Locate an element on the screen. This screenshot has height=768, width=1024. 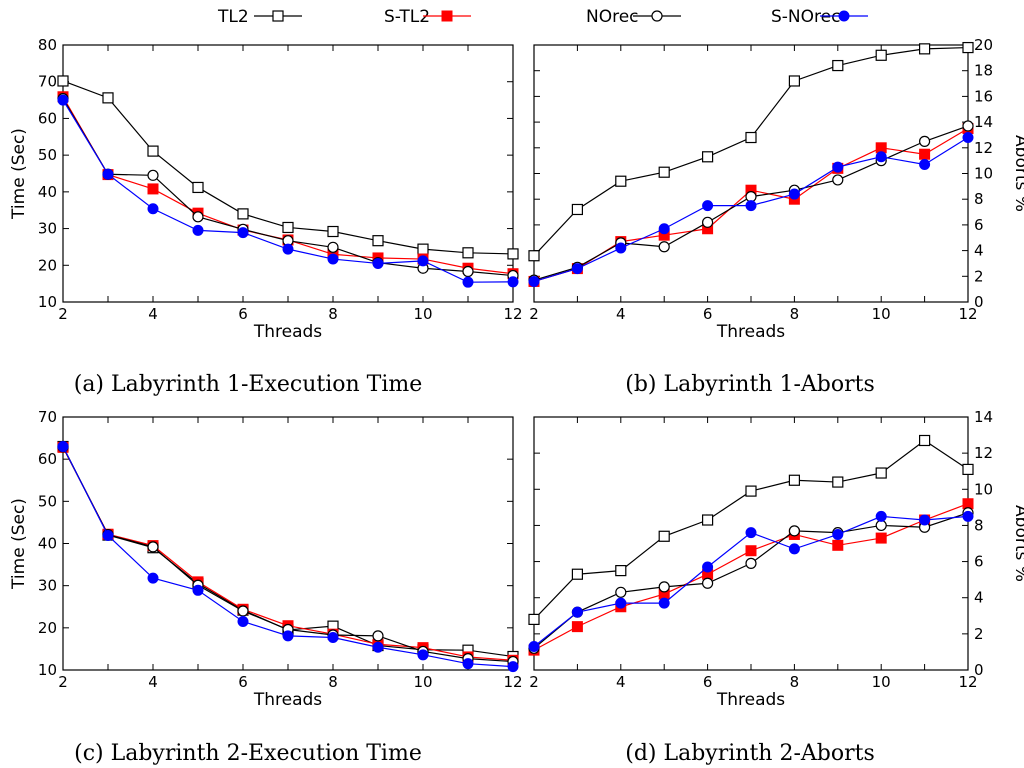
legend-marker-s-tl2 is located at coordinates (447, 16).